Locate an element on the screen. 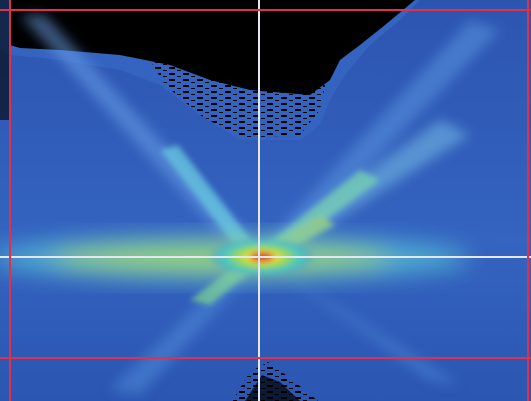 The image size is (531, 401). sparse-region is located at coordinates (240, 99).